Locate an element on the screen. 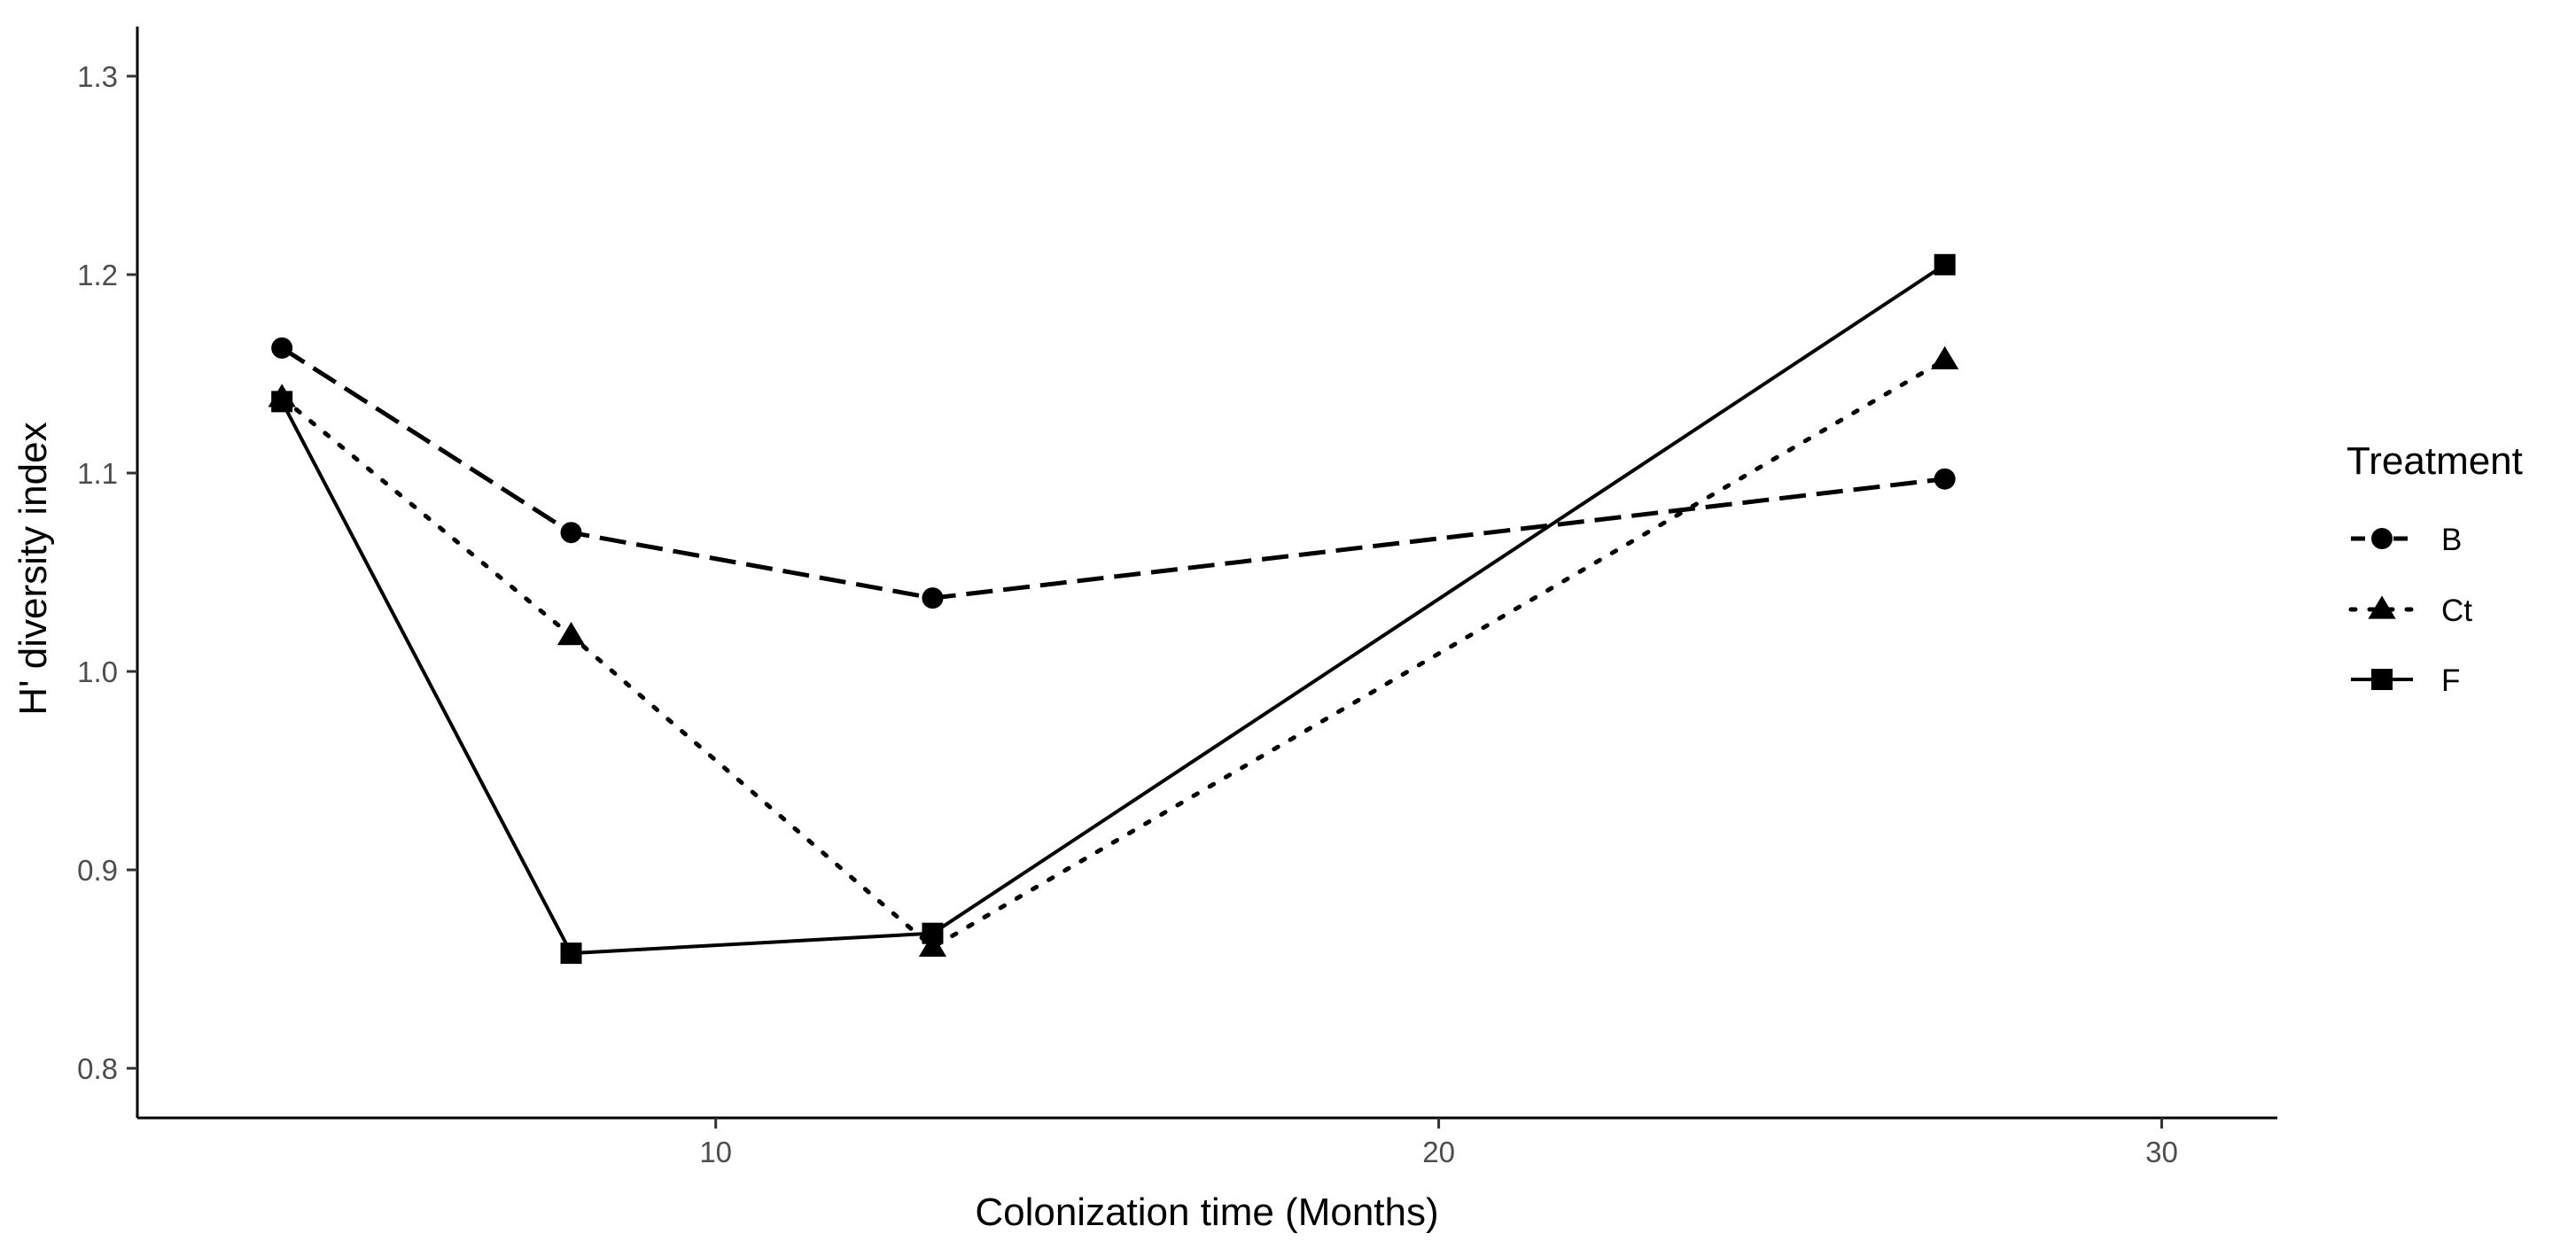 The image size is (2576, 1249). legend-key-marker-f is located at coordinates (2382, 679).